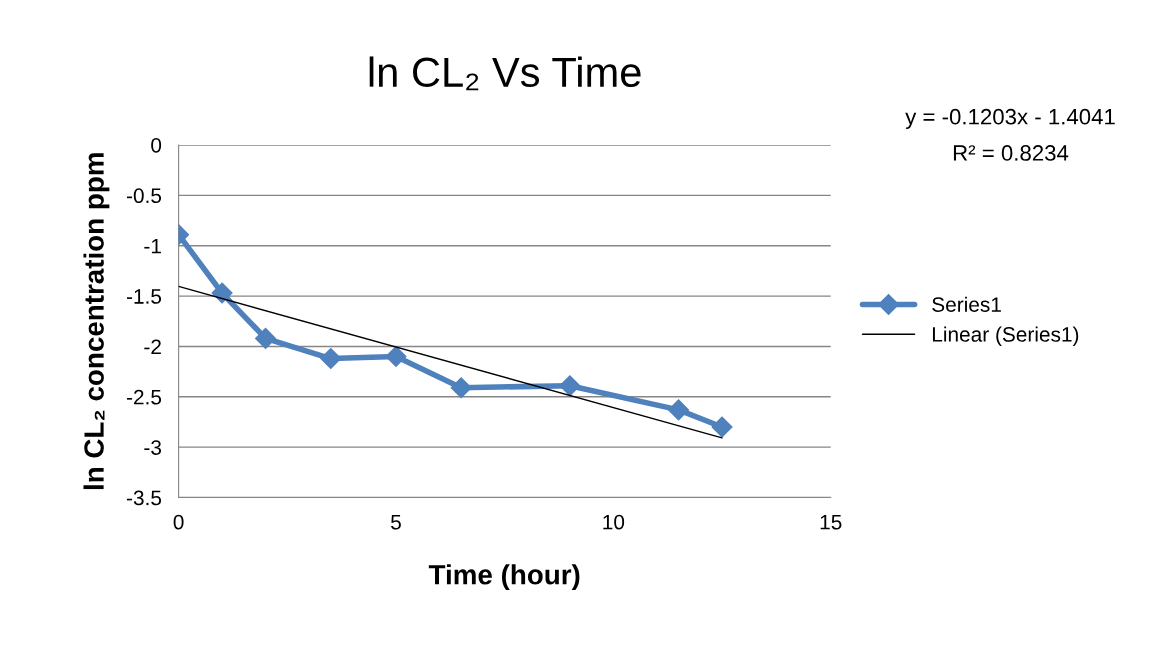 The image size is (1175, 659). What do you see at coordinates (144, 296) in the screenshot?
I see `y-tick-label: -1.5` at bounding box center [144, 296].